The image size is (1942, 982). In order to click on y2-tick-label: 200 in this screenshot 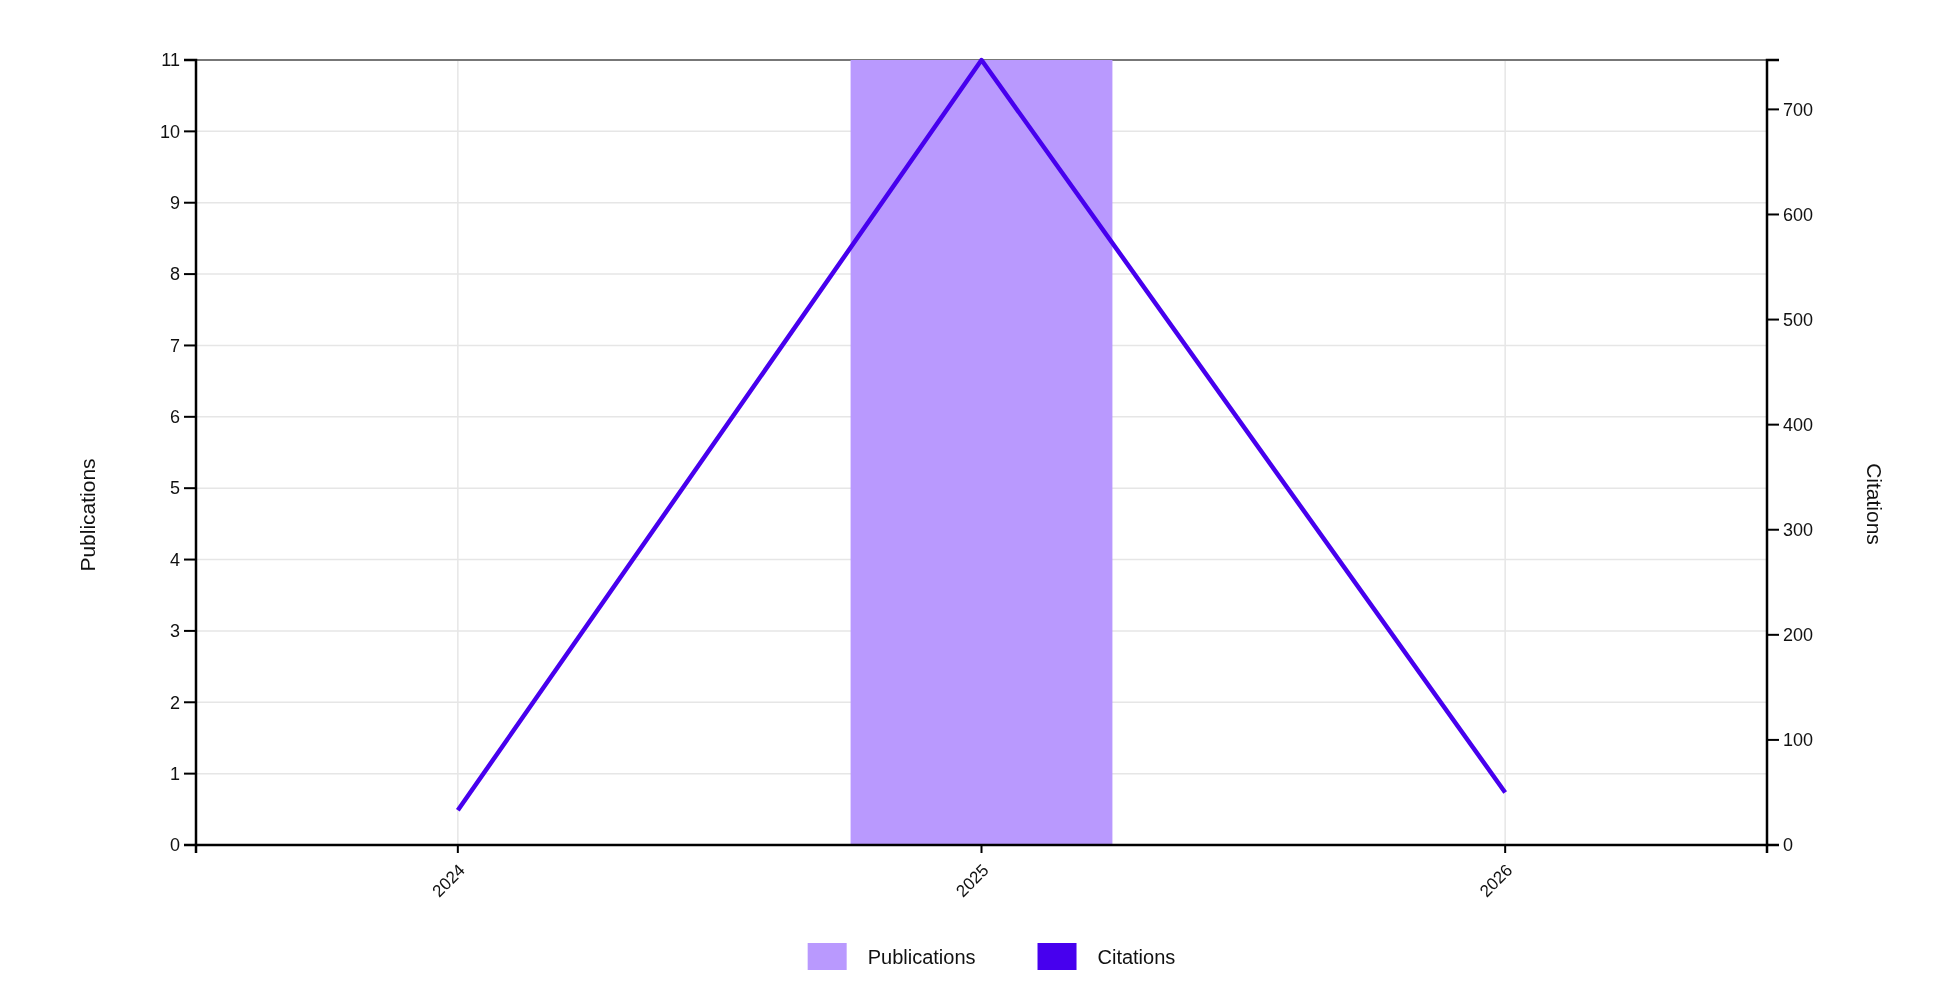, I will do `click(1798, 635)`.